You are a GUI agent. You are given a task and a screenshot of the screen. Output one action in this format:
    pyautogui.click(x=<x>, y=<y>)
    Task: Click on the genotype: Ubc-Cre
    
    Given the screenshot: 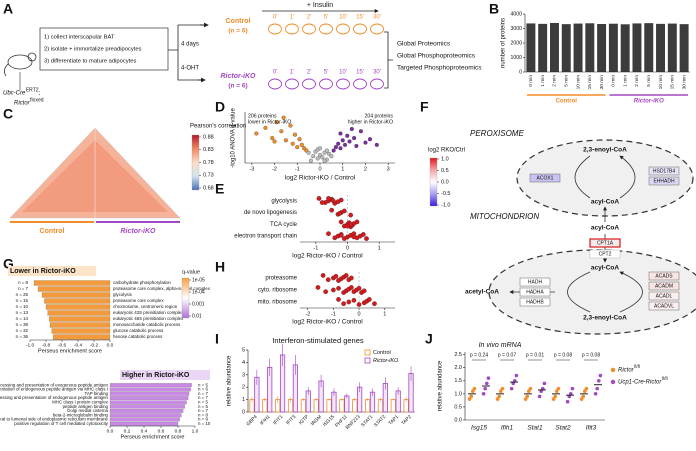 What is the action you would take?
    pyautogui.click(x=14, y=94)
    